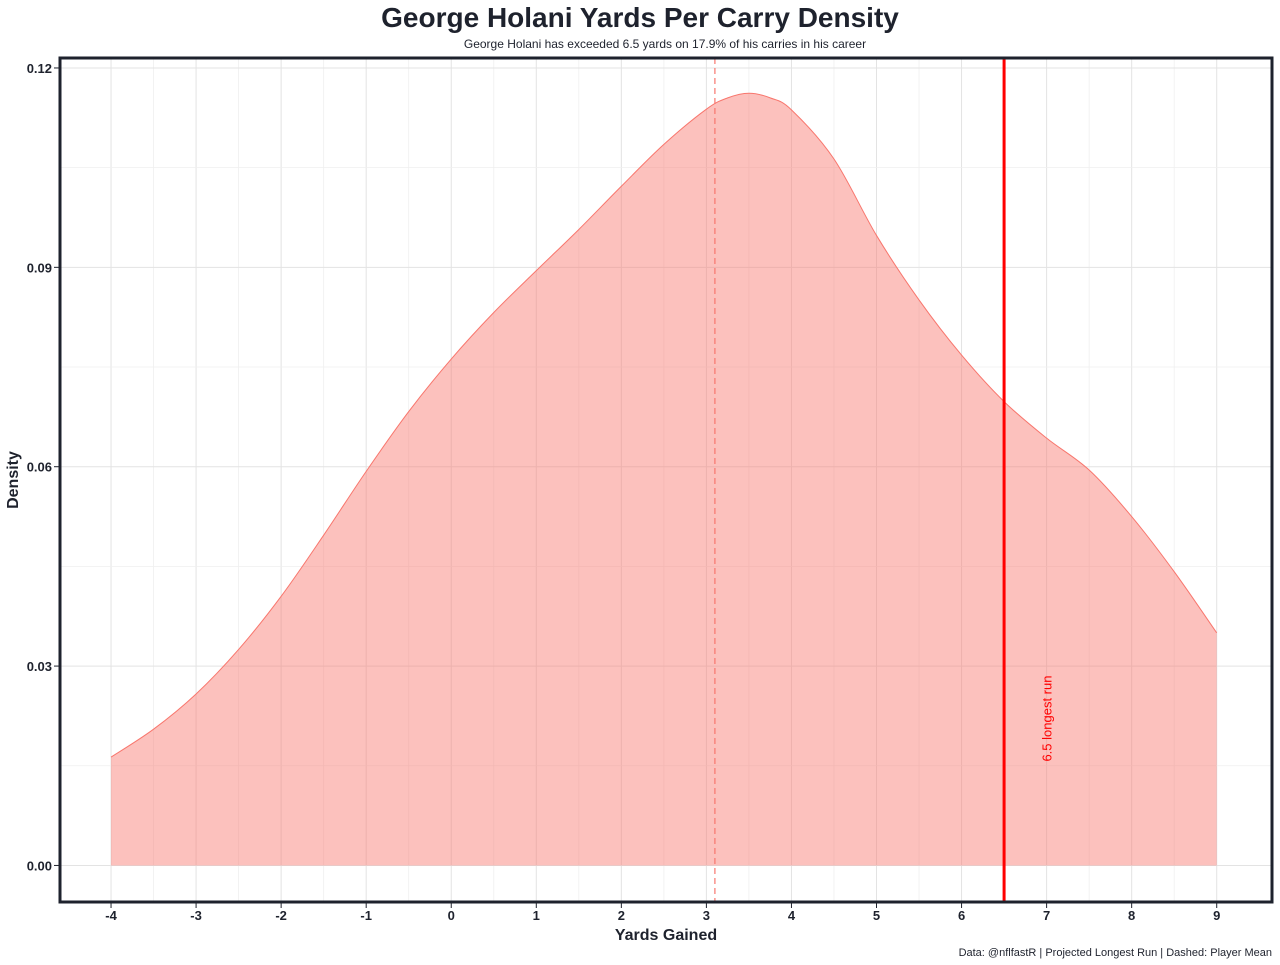  Describe the element at coordinates (792, 915) in the screenshot. I see `x-tick-label: 4` at that location.